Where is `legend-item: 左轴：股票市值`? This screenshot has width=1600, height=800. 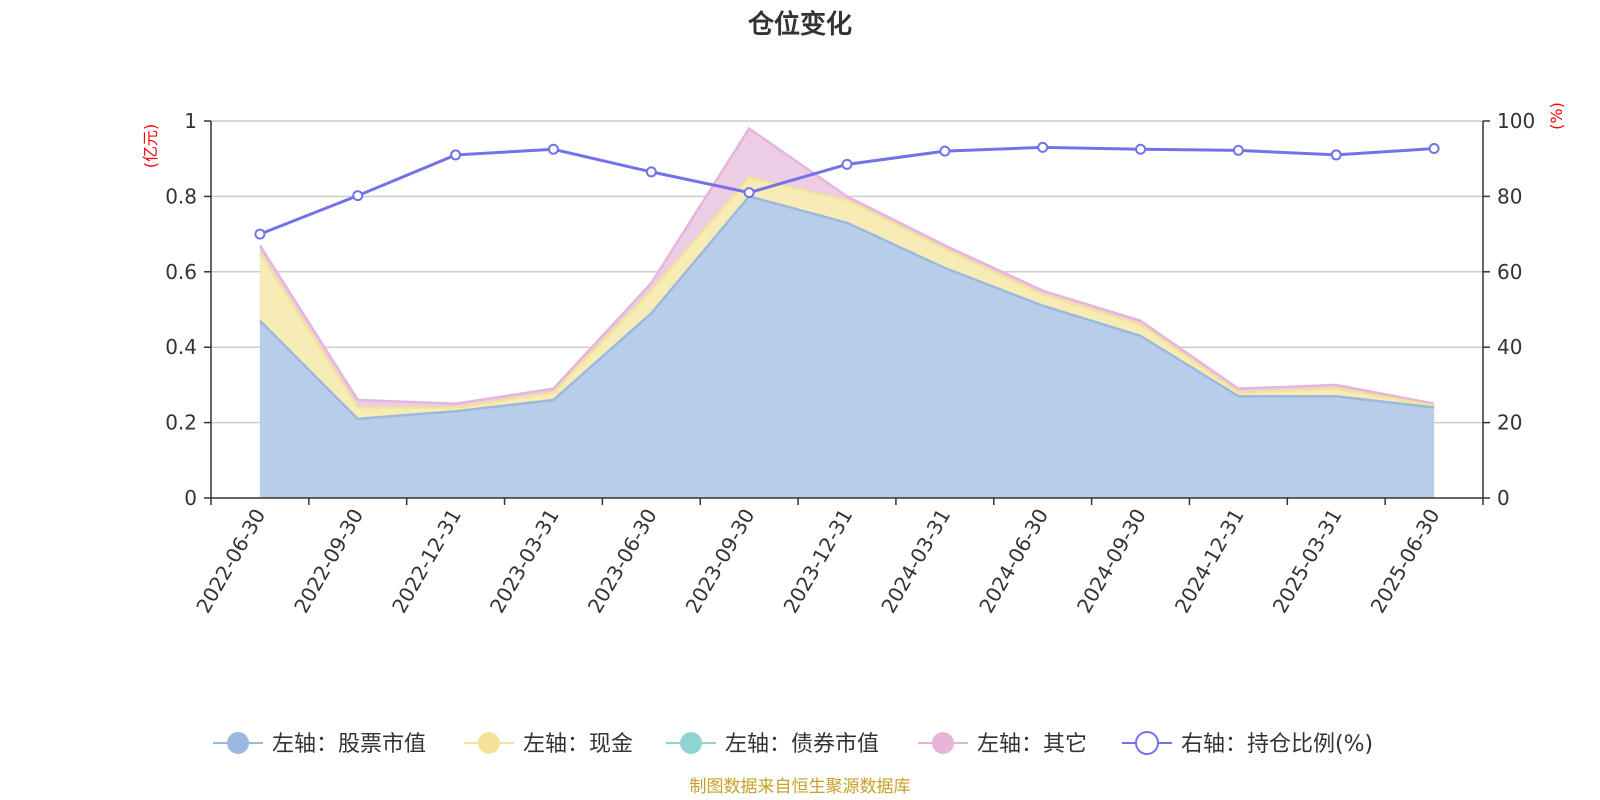
legend-item: 左轴：股票市值 is located at coordinates (319, 744).